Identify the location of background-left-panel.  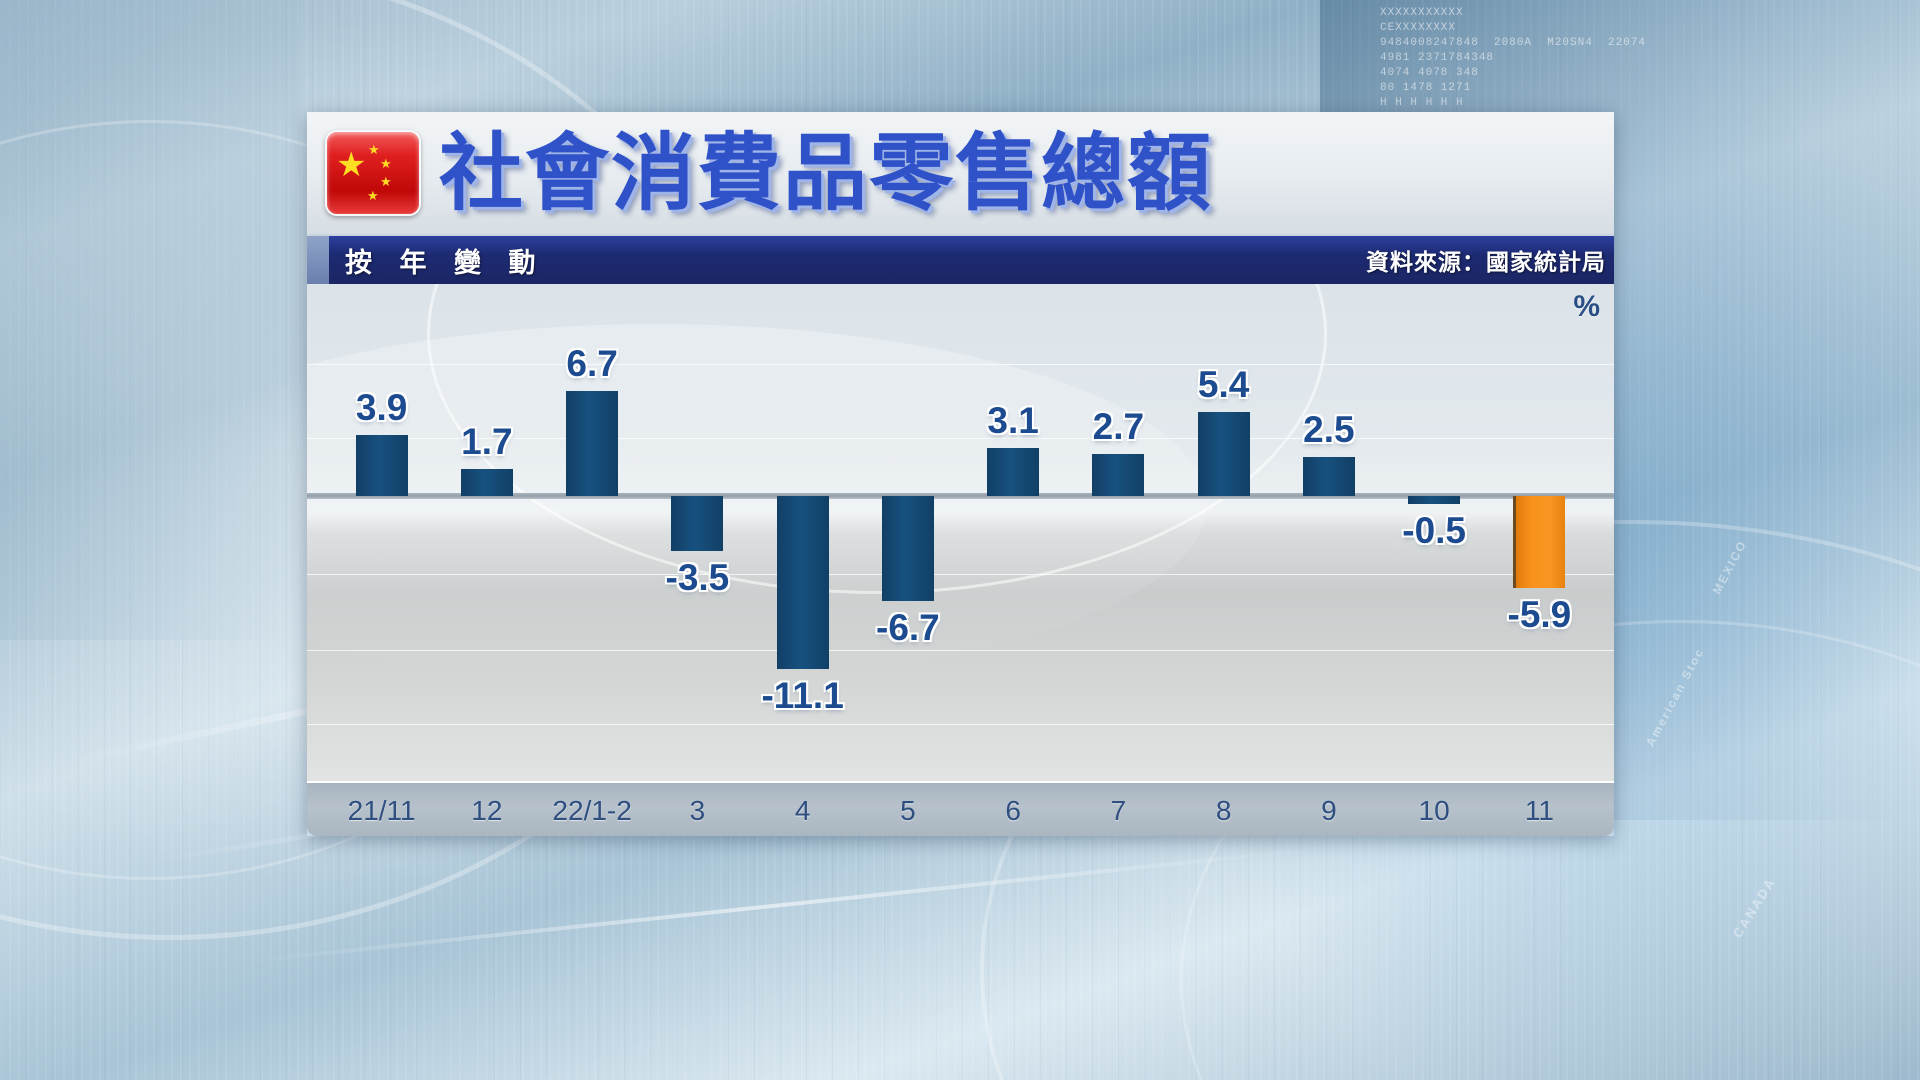
(150, 320).